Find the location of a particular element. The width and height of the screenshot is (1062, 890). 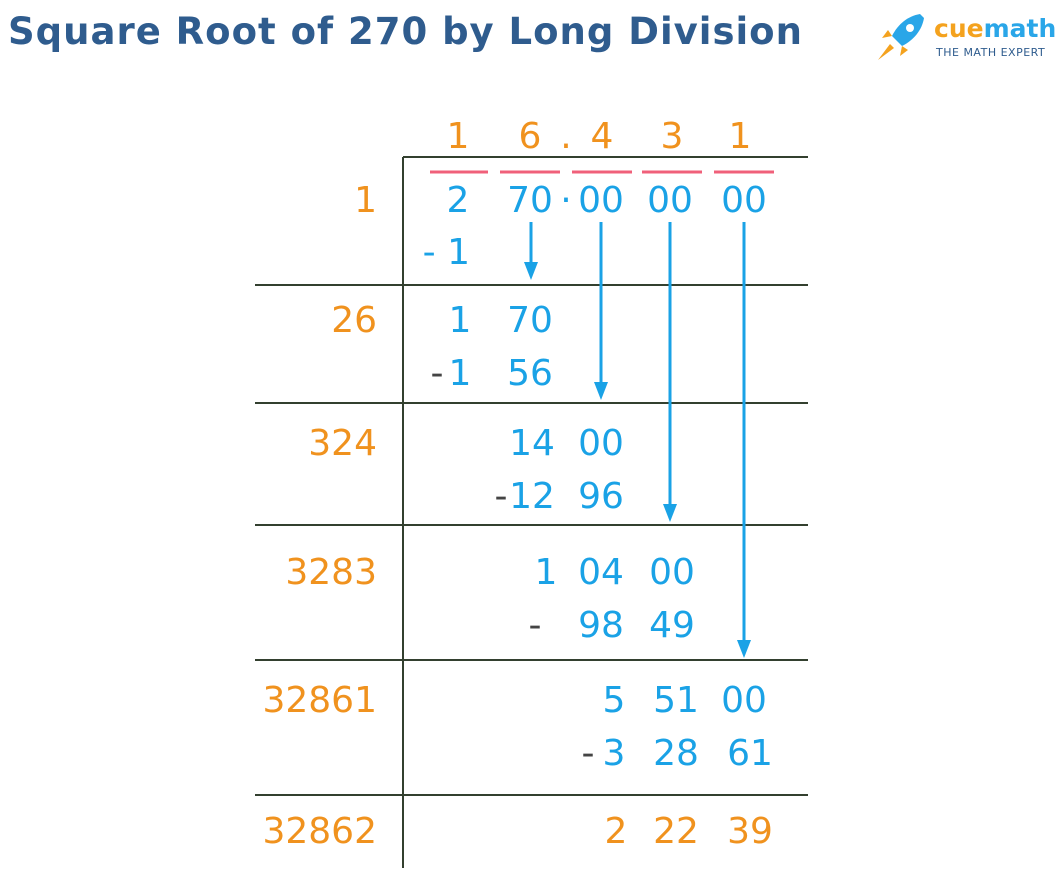

divisor-label: 324 is located at coordinates (342, 443).